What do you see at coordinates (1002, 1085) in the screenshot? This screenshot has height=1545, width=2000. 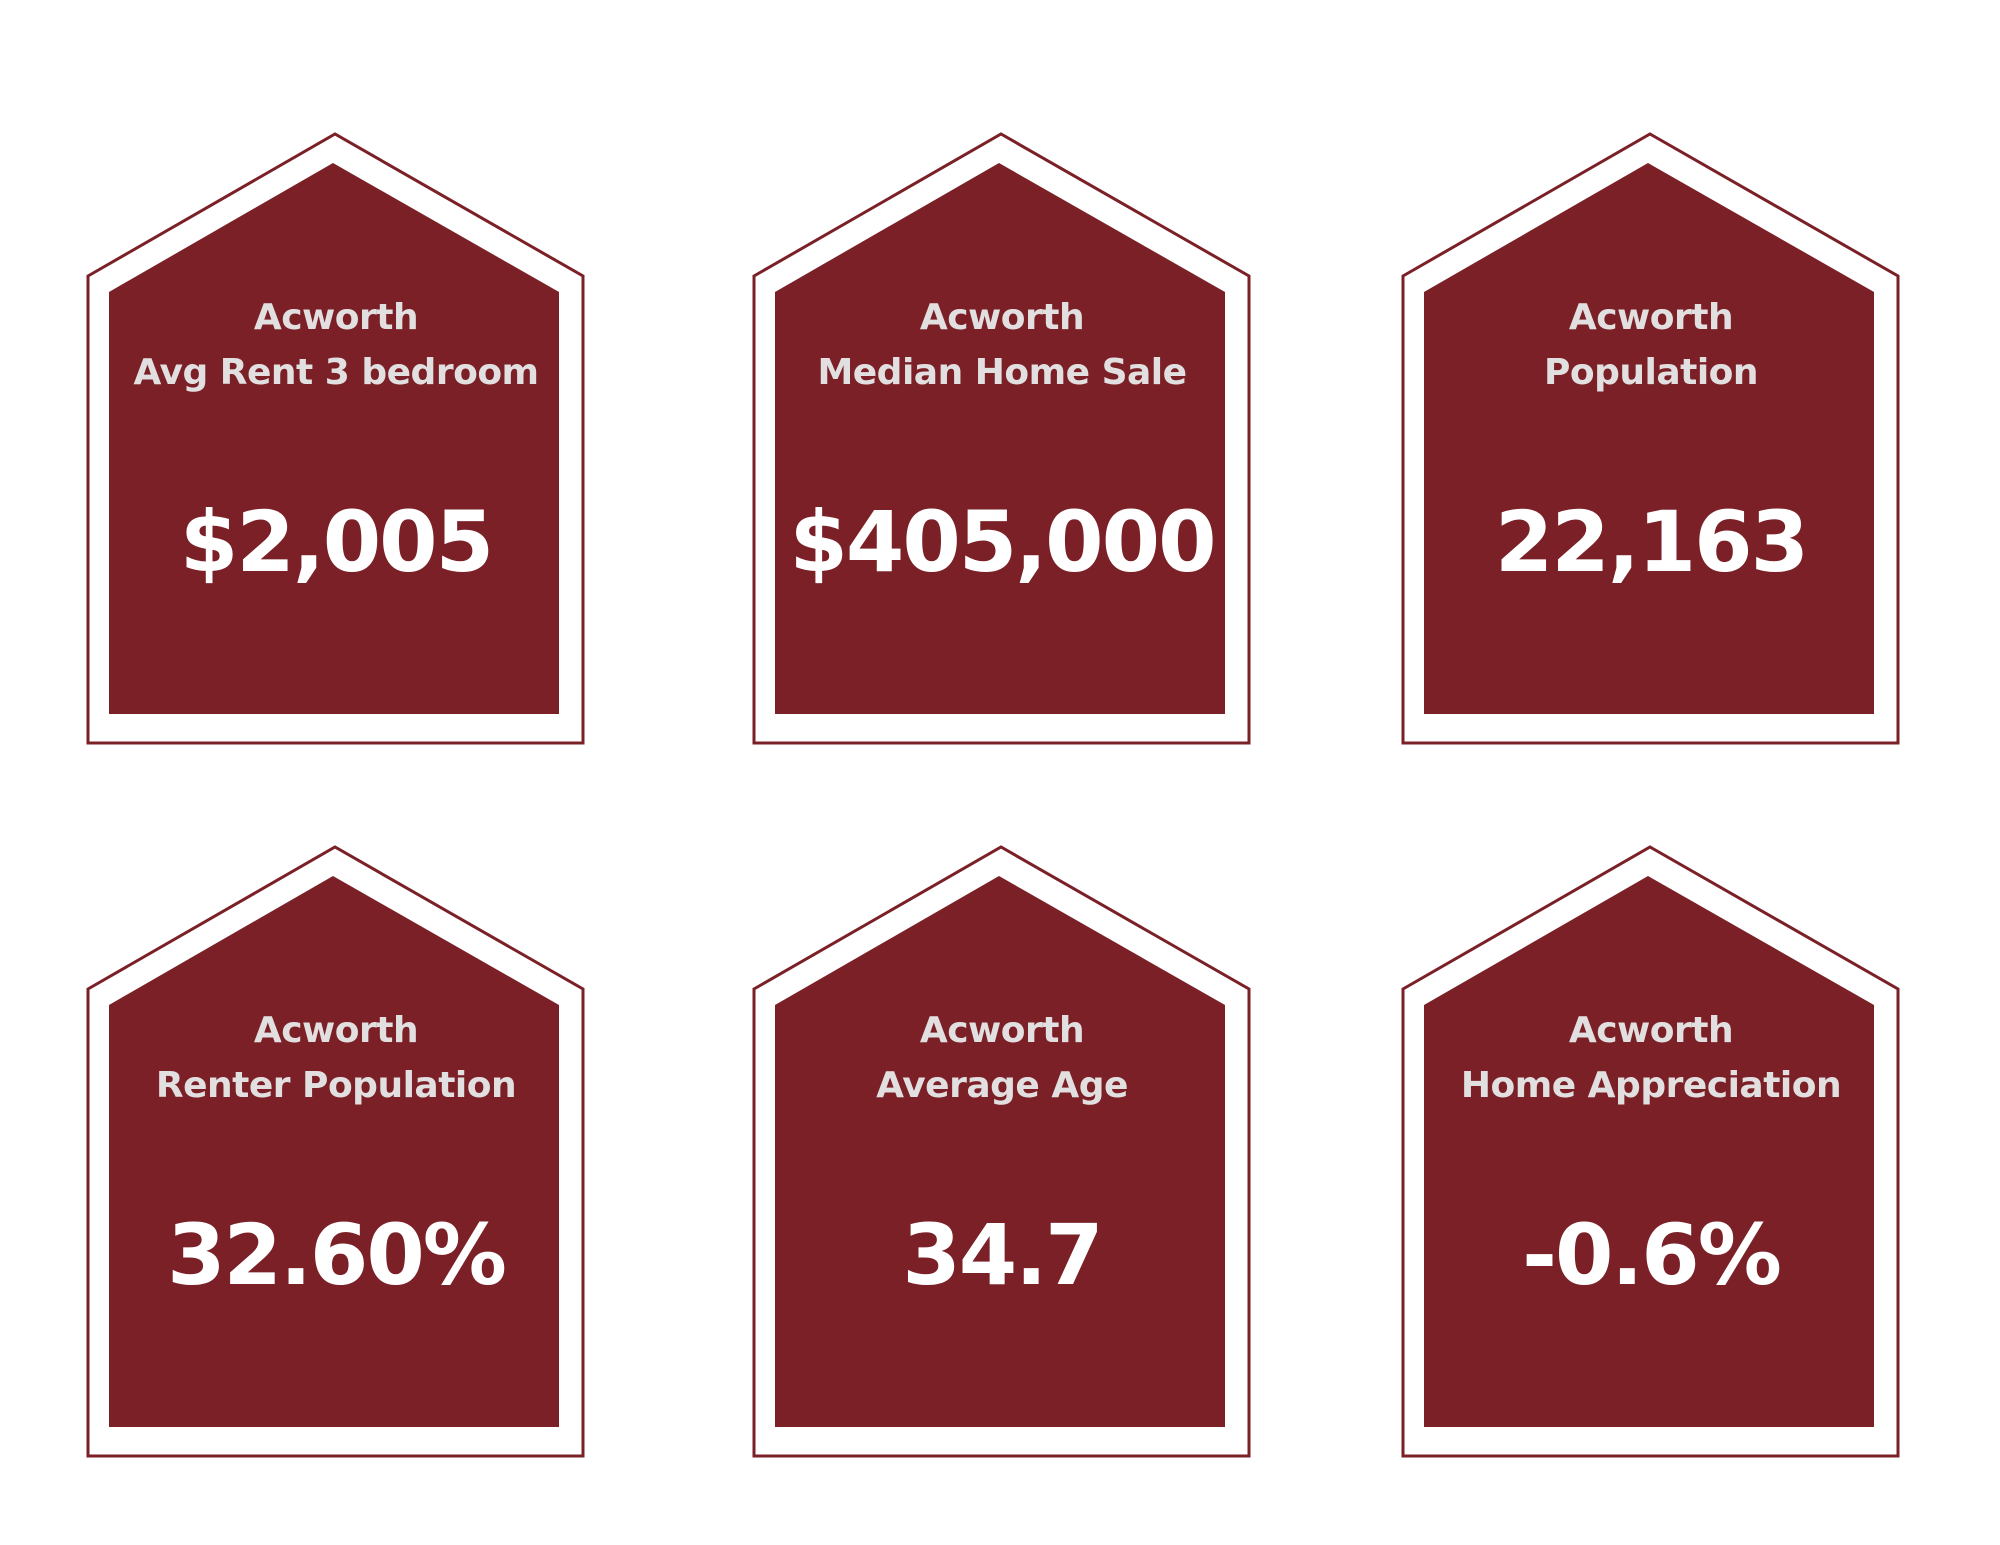 I see `card-metric: Average Age` at bounding box center [1002, 1085].